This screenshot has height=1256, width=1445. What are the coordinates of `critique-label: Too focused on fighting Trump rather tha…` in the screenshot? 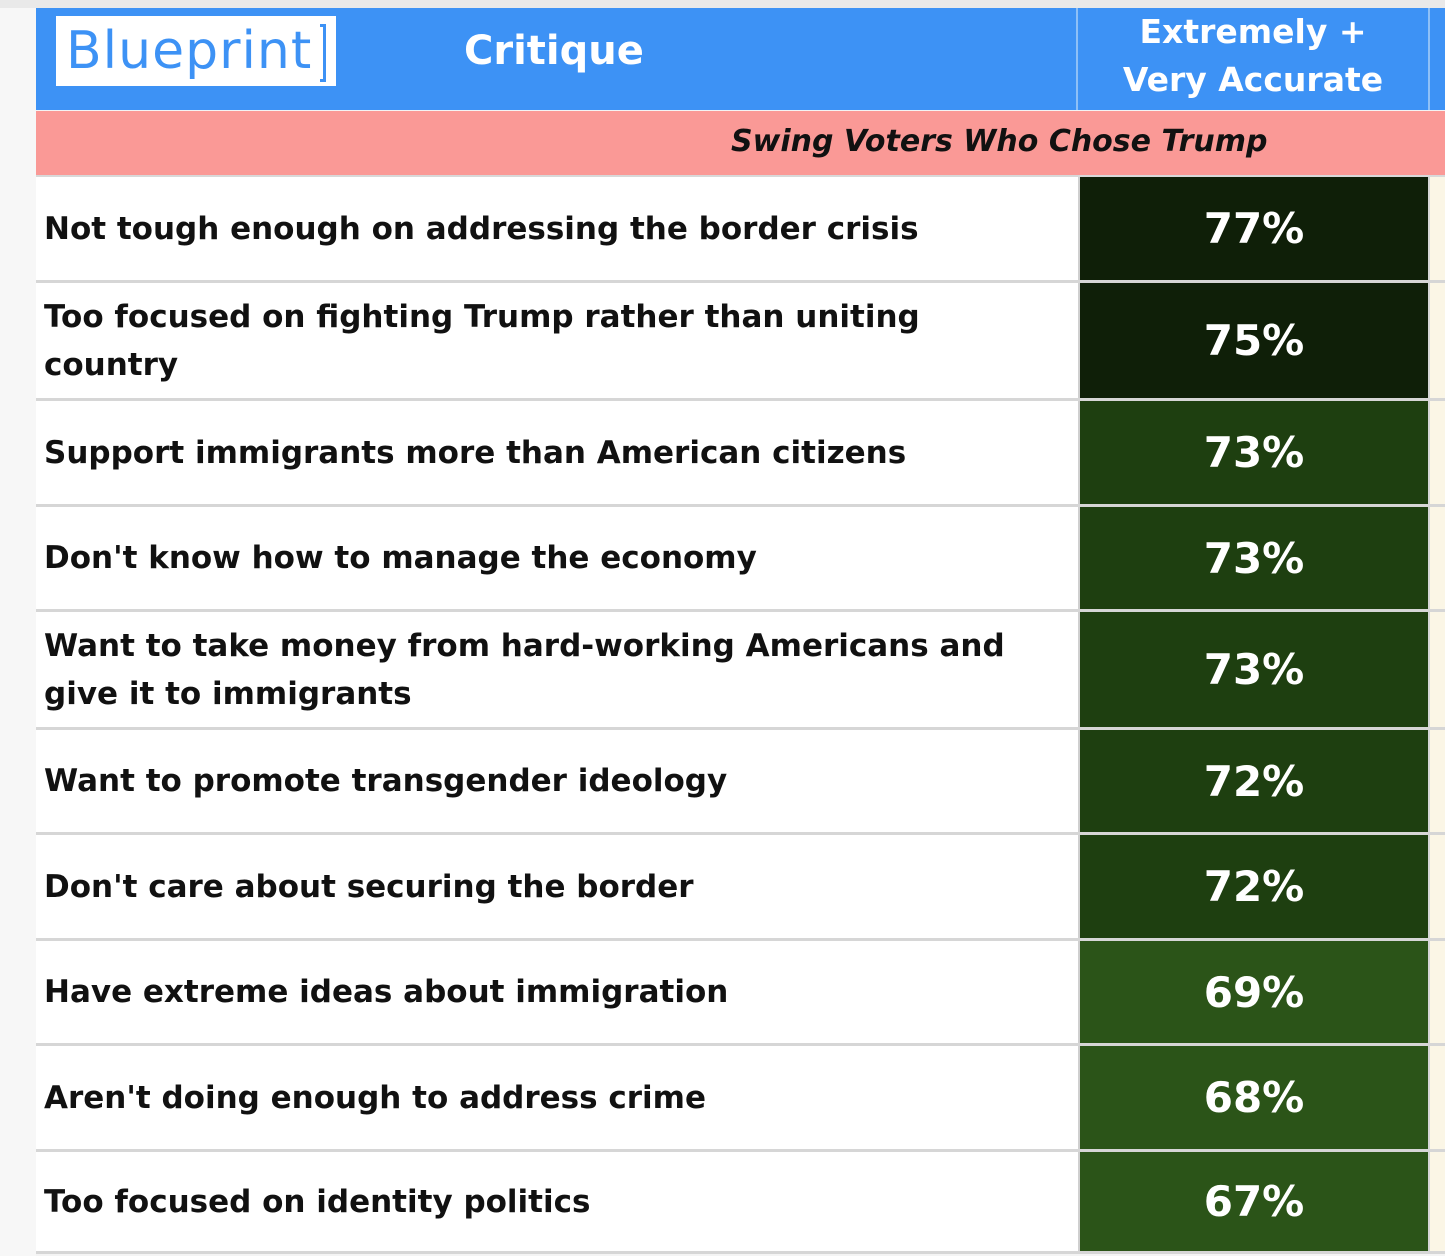 It's located at (482, 340).